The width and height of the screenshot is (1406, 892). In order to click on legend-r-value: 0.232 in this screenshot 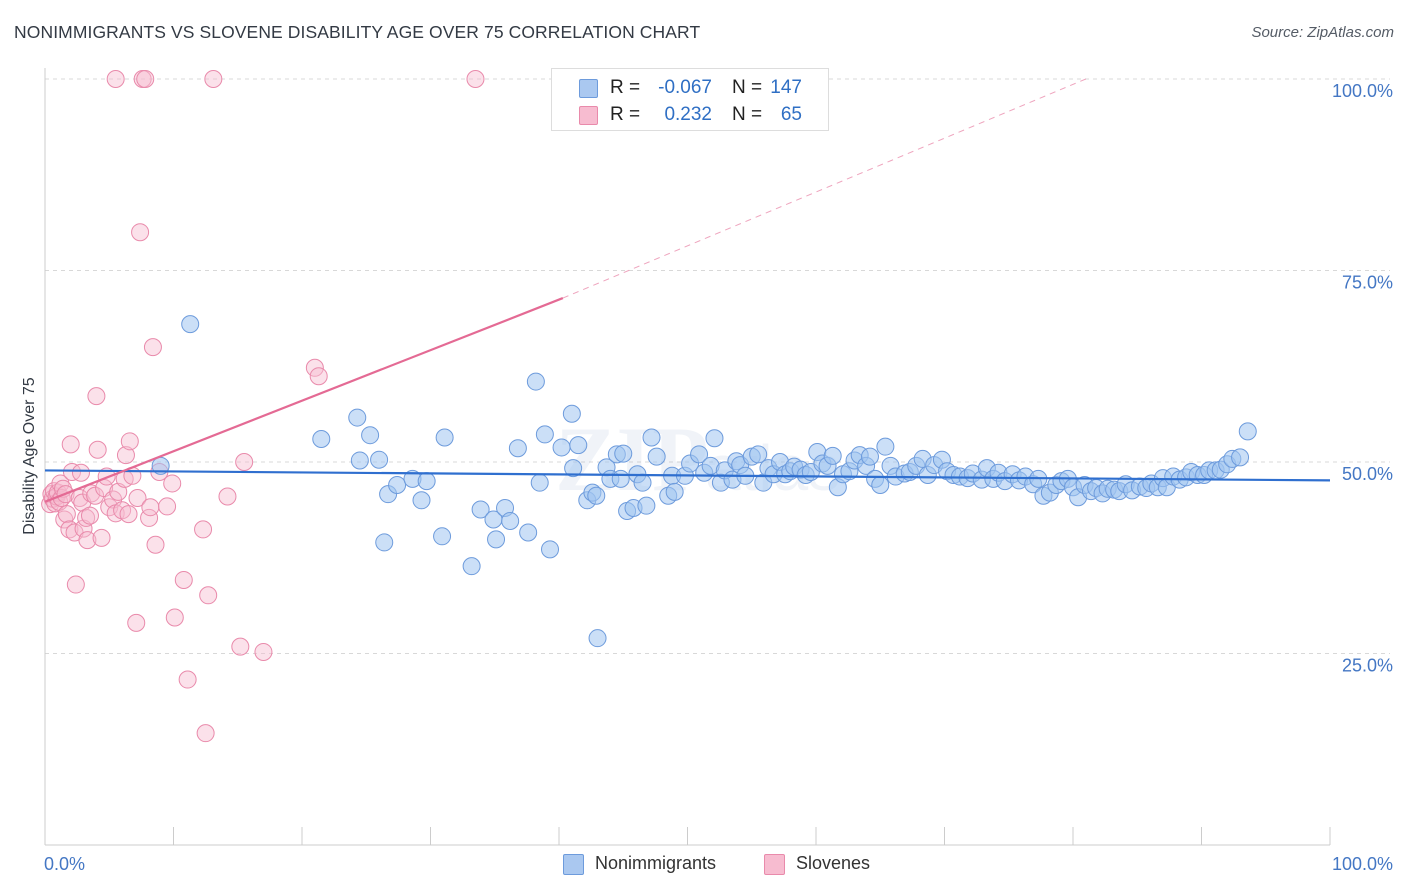, I will do `click(688, 114)`.